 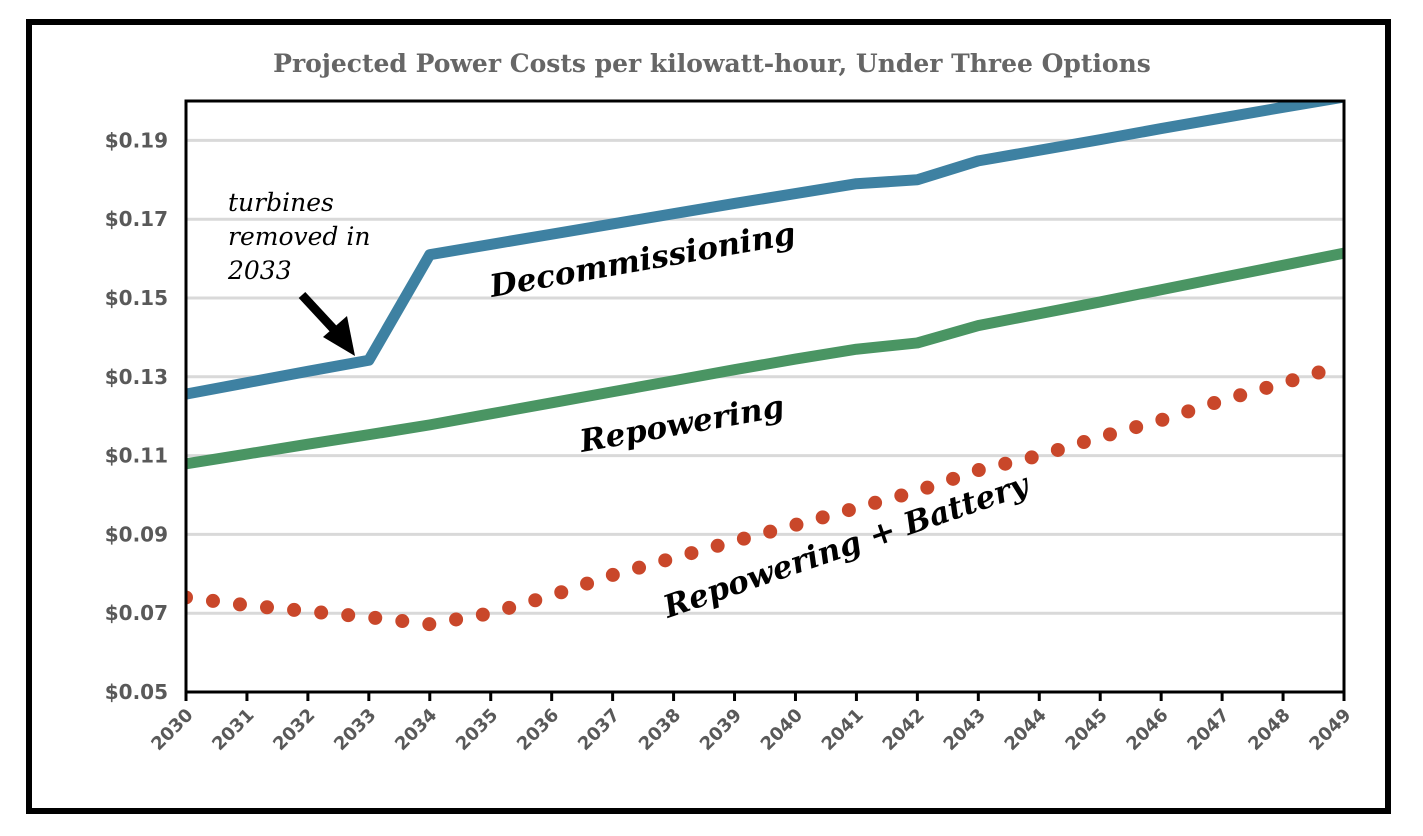 What do you see at coordinates (136, 219) in the screenshot?
I see `y-tick-label: $0.17` at bounding box center [136, 219].